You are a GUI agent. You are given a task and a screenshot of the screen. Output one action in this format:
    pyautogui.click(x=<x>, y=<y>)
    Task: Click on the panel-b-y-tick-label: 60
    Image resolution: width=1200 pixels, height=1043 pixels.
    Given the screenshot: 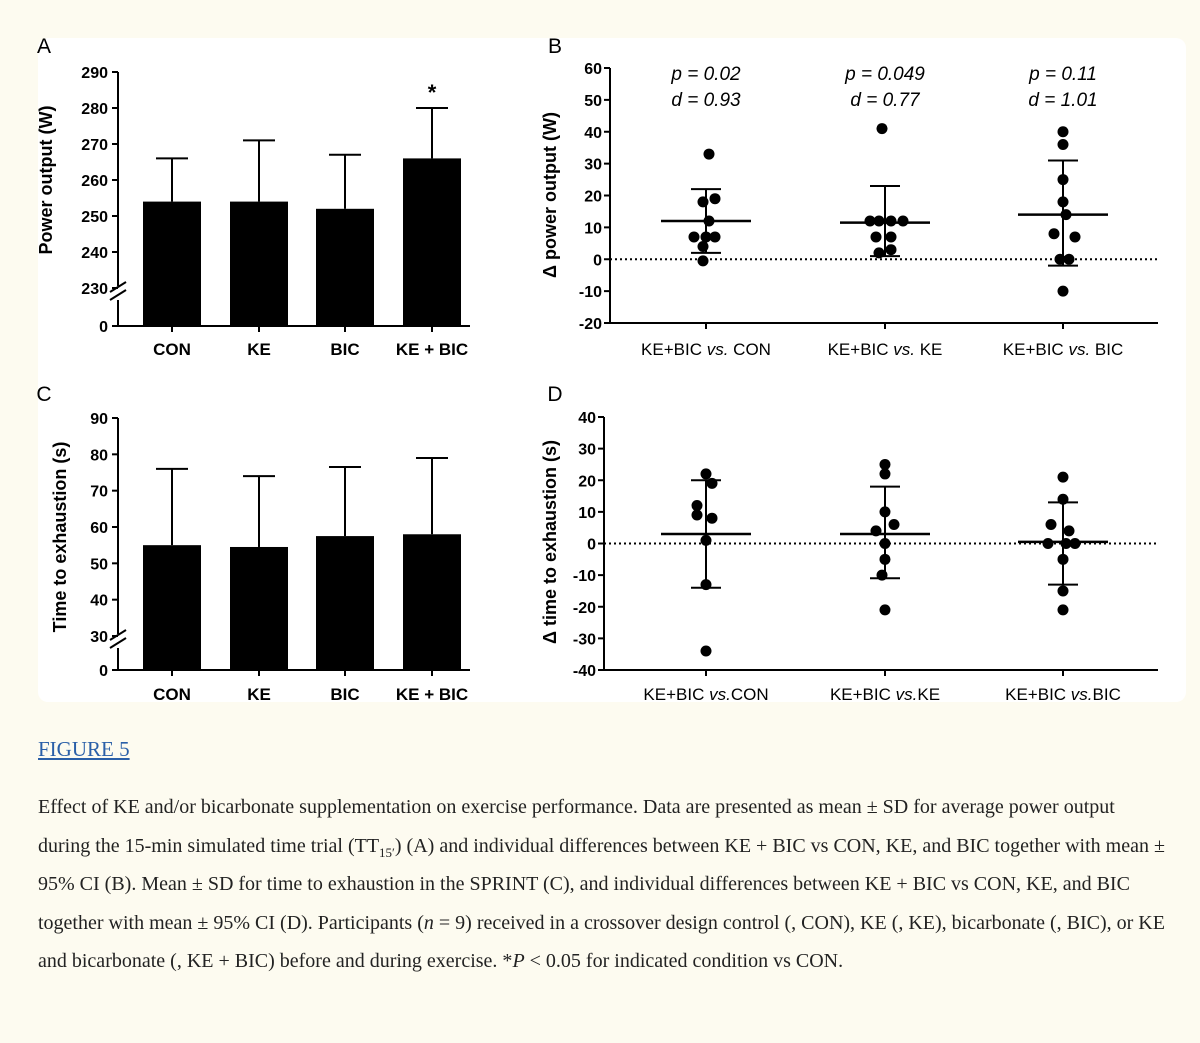 What is the action you would take?
    pyautogui.click(x=593, y=69)
    